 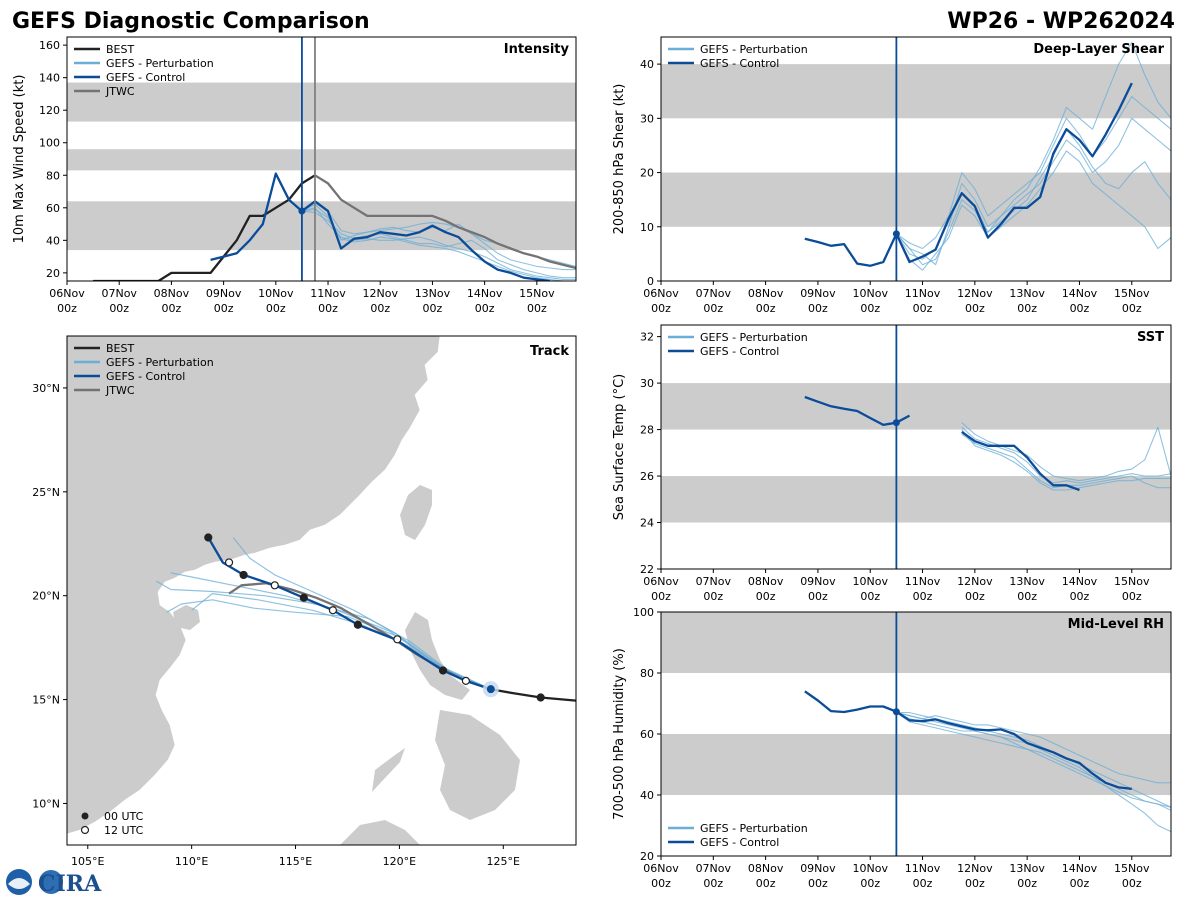 I want to click on track-series, so click(x=366, y=617).